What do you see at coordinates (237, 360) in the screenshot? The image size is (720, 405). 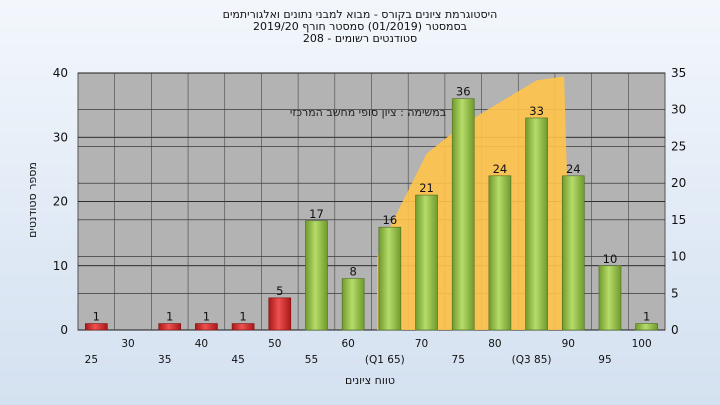 I see `x-tick-label: 45` at bounding box center [237, 360].